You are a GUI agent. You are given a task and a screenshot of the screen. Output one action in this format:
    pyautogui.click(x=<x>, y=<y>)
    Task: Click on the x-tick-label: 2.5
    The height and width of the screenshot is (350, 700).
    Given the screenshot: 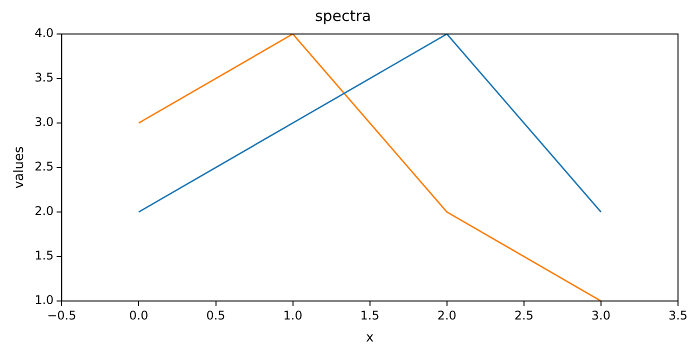 What is the action you would take?
    pyautogui.click(x=524, y=315)
    